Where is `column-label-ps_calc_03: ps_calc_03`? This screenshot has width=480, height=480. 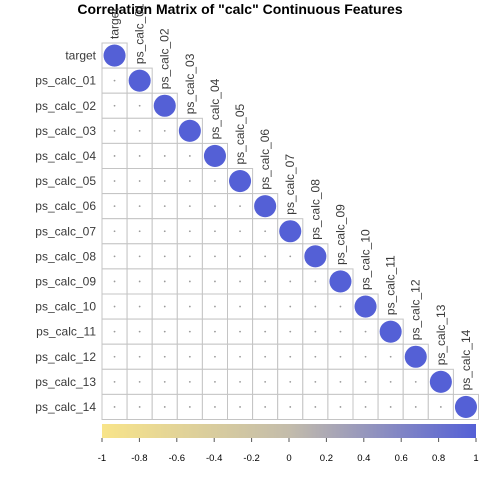 column-label-ps_calc_03: ps_calc_03 is located at coordinates (190, 83).